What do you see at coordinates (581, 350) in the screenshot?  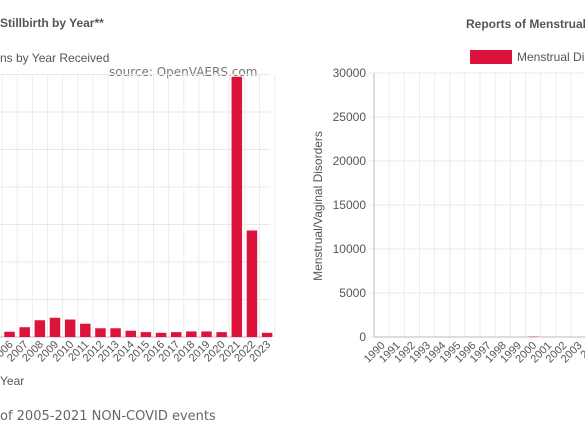 I see `right-x-tick-label: 200` at bounding box center [581, 350].